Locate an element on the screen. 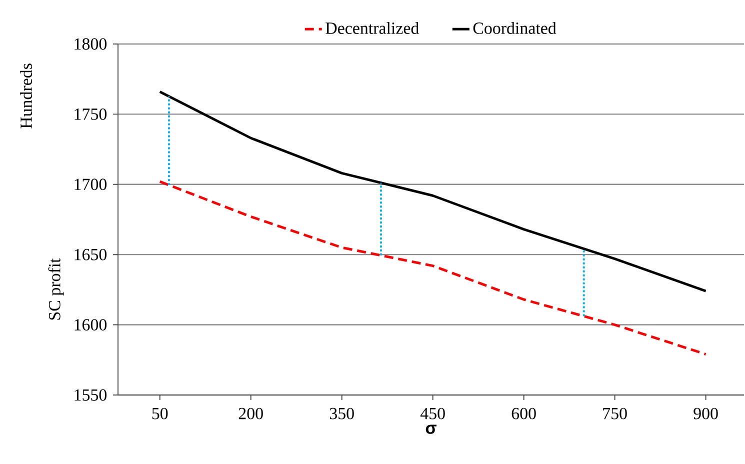 The height and width of the screenshot is (464, 745). y-tick-label: 1700 is located at coordinates (90, 184).